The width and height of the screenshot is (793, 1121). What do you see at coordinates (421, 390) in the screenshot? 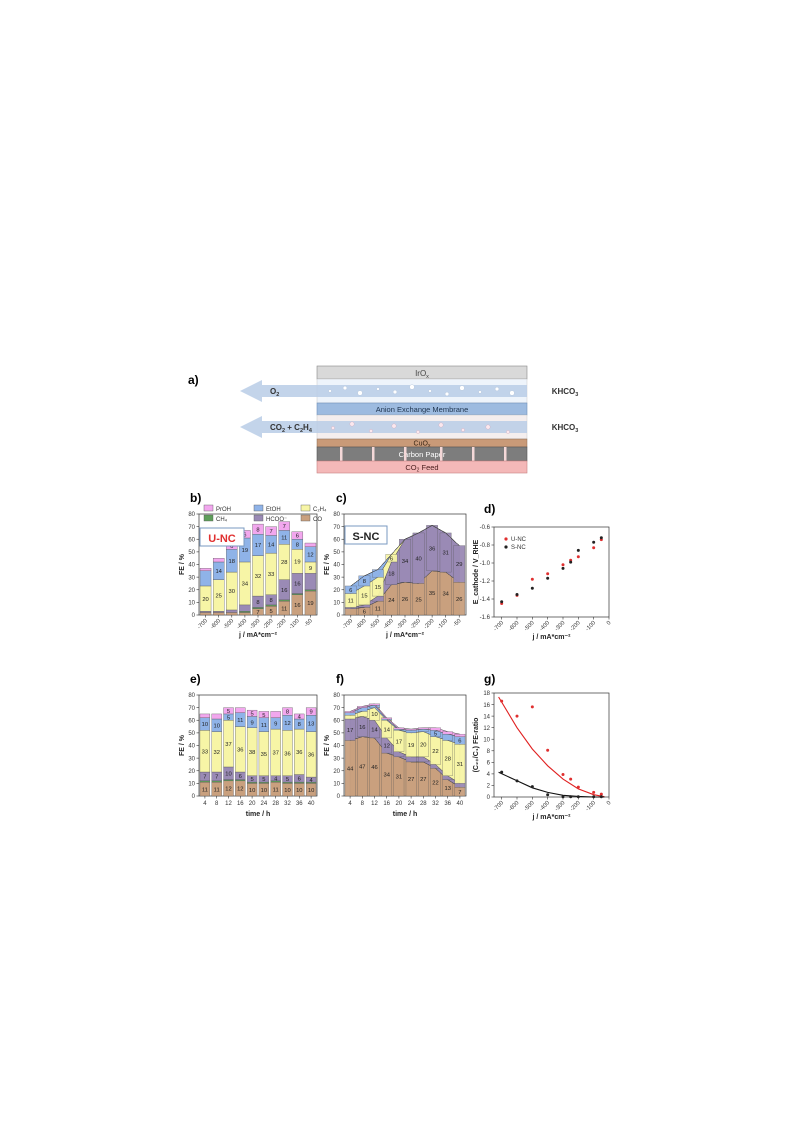
I see `anode-bubbles` at bounding box center [421, 390].